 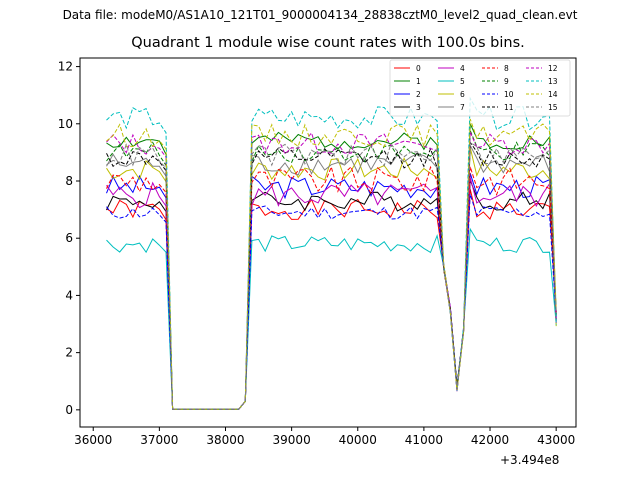 I want to click on legend-box, so click(x=480, y=88).